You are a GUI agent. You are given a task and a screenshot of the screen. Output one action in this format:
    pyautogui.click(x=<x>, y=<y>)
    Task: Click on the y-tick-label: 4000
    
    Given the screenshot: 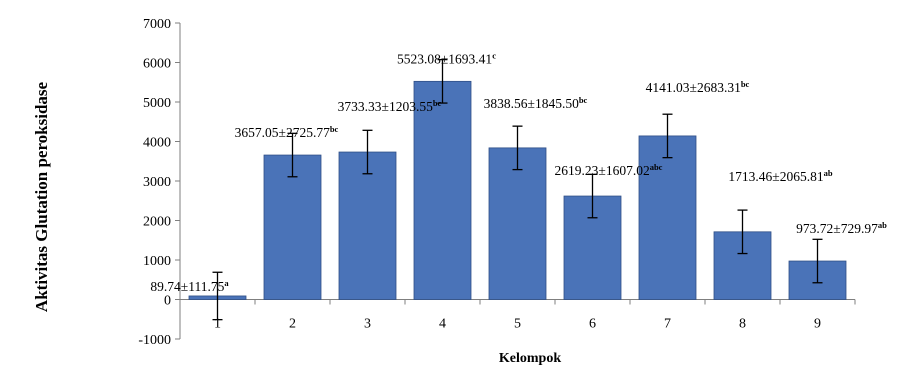 What is the action you would take?
    pyautogui.click(x=157, y=143)
    